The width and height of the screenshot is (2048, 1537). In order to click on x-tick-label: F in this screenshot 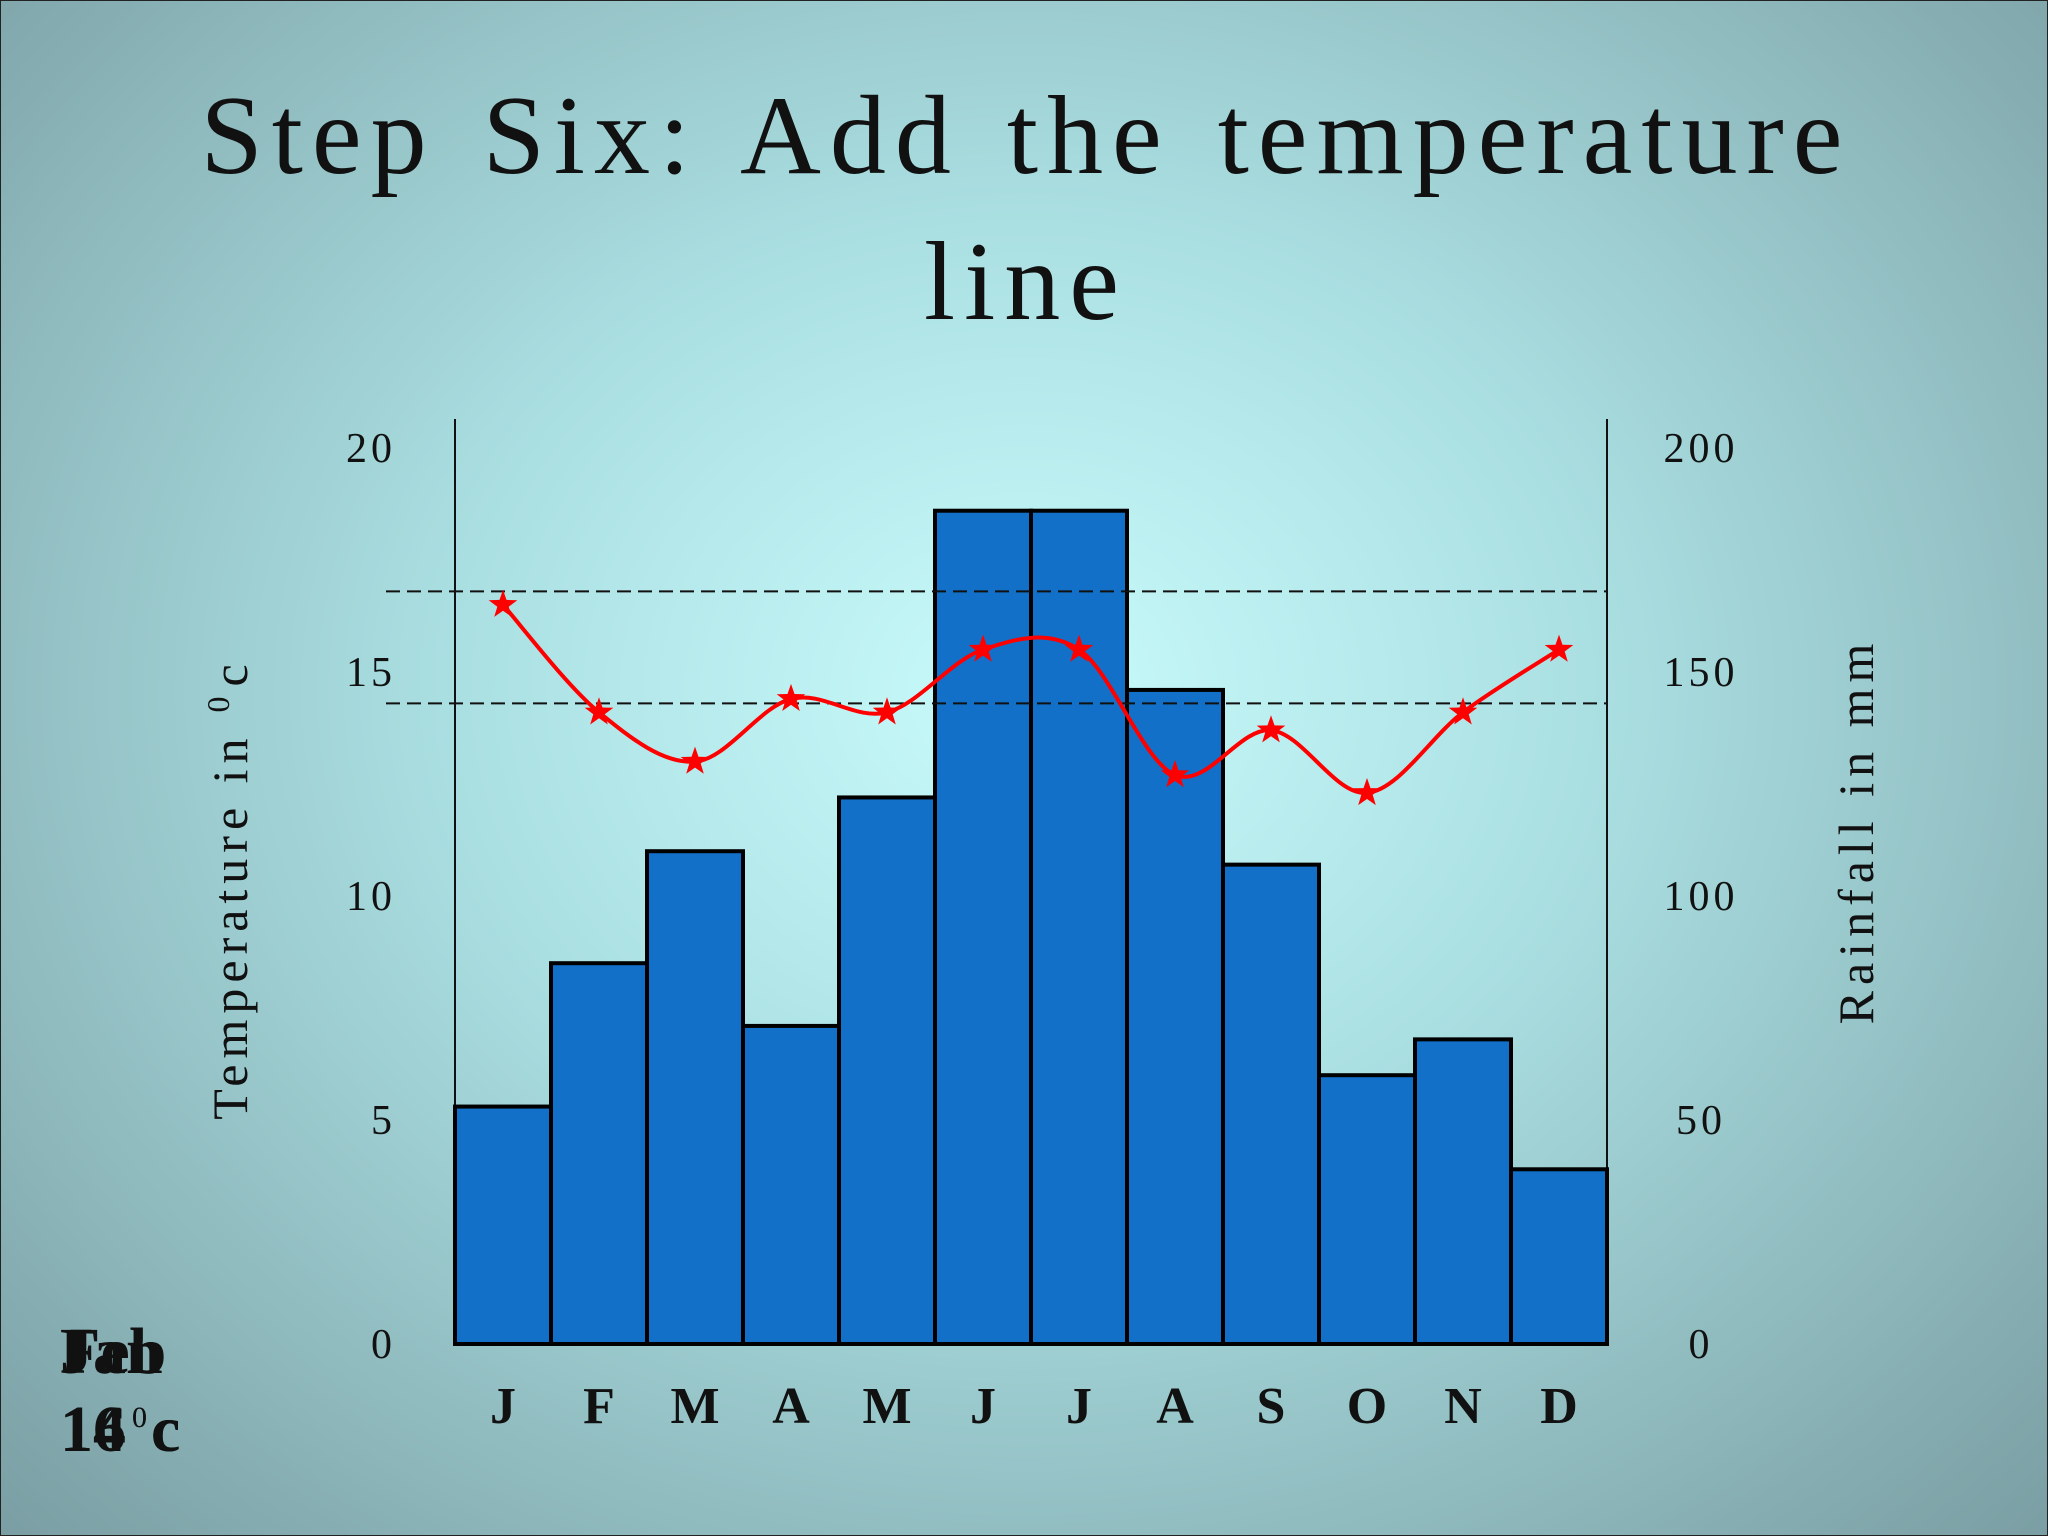, I will do `click(599, 1406)`.